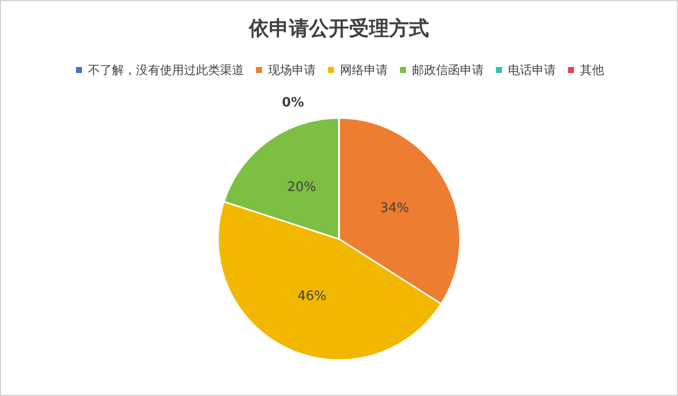 The image size is (678, 396). I want to click on legend-label: 邮政信函申请, so click(448, 70).